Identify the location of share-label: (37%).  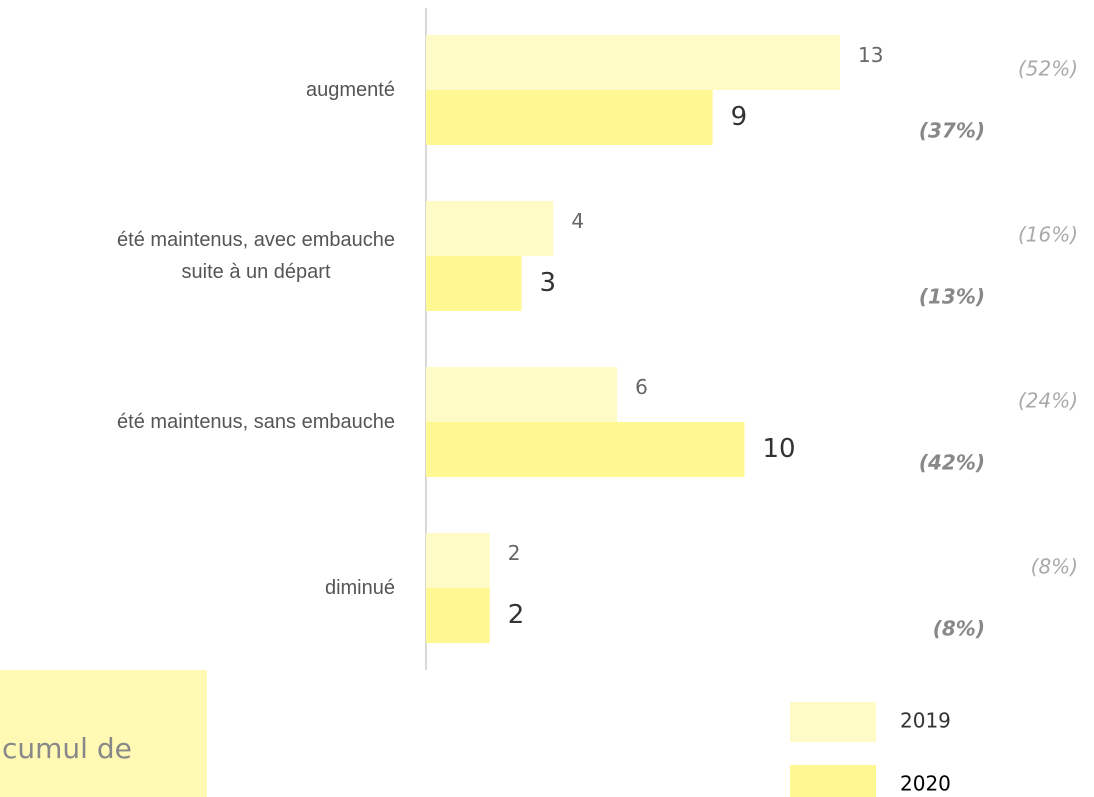
(952, 131).